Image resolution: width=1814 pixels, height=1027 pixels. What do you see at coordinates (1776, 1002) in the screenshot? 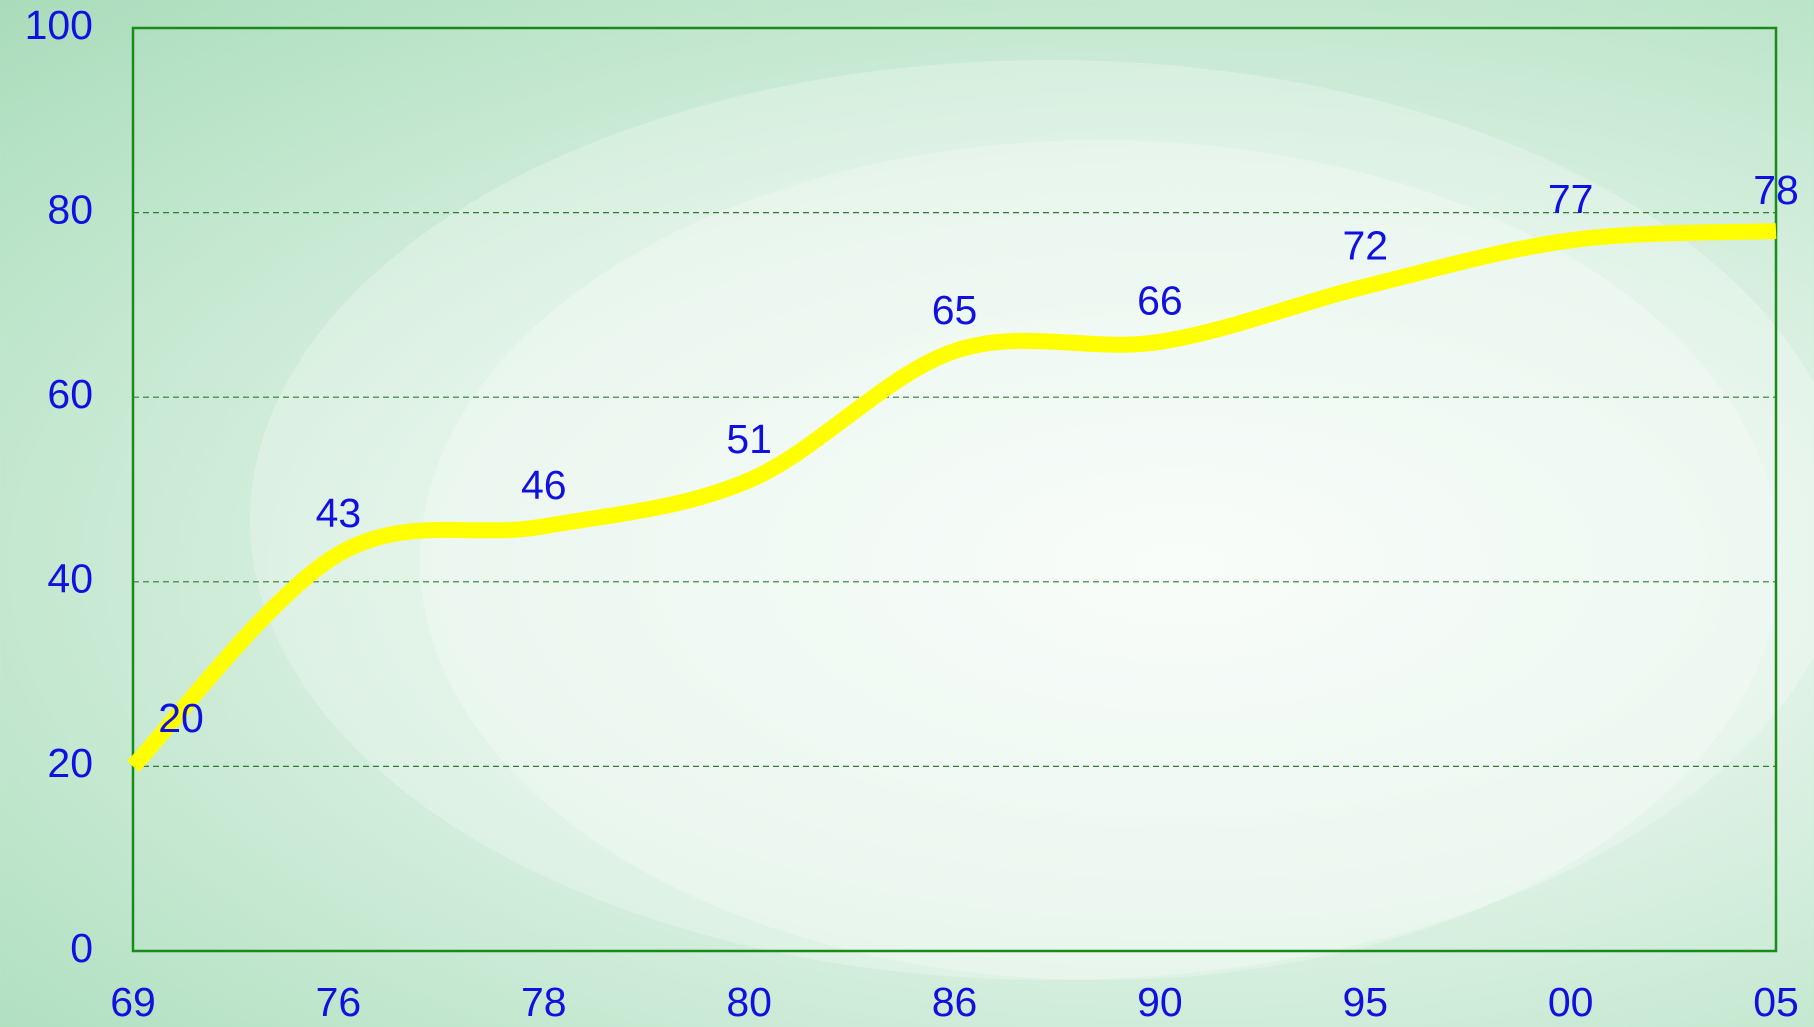
I see `x-tick-label: 05` at bounding box center [1776, 1002].